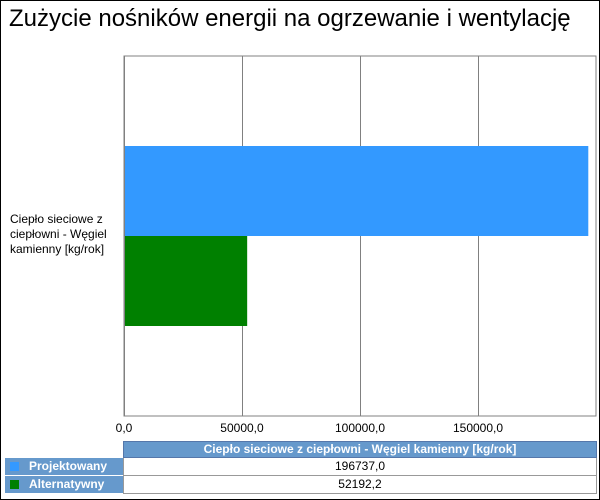 This screenshot has width=600, height=500. I want to click on data-table-row: Alternatywny 52192,2, so click(301, 485).